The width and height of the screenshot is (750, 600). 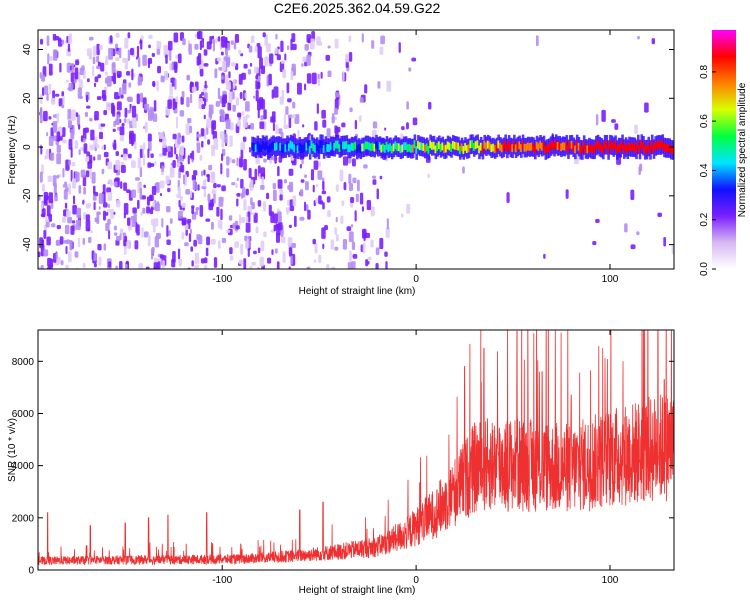 What do you see at coordinates (416, 580) in the screenshot?
I see `x-tick-label: 0` at bounding box center [416, 580].